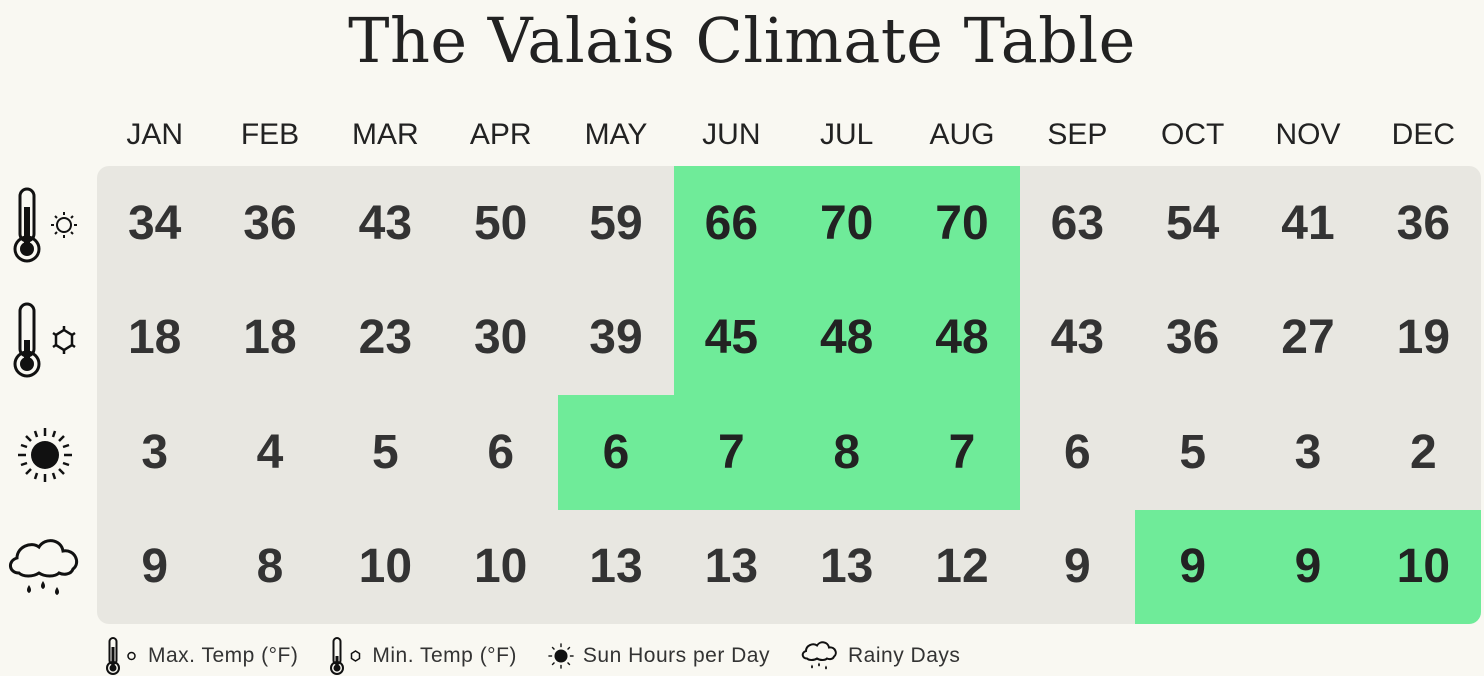  Describe the element at coordinates (1308, 452) in the screenshot. I see `table-cell-sun-hours-nov: 3` at that location.